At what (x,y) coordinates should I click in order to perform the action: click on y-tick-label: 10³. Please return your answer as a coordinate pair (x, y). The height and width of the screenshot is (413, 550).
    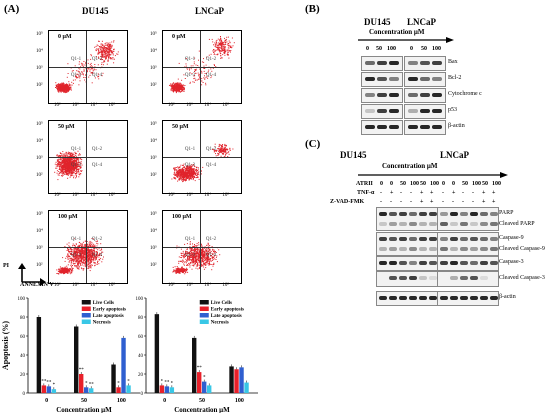
    Looking at the image, I should click on (39, 69).